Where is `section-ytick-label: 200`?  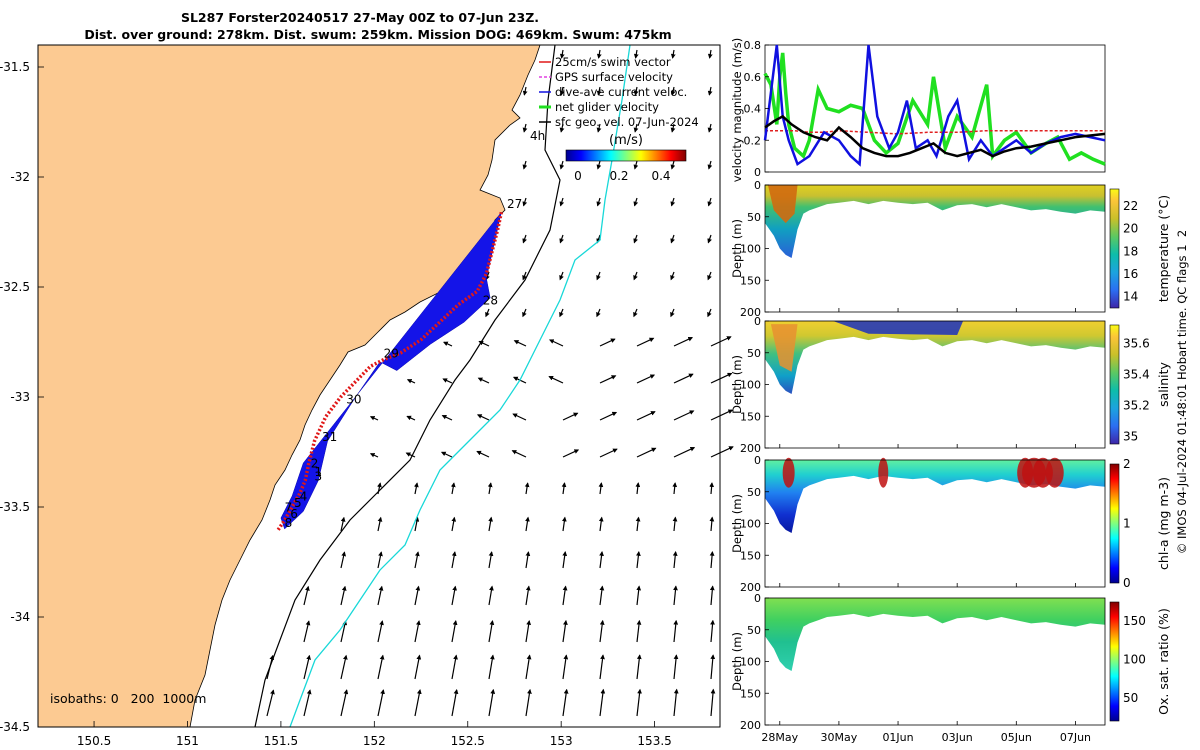
section-ytick-label: 200 is located at coordinates (750, 448).